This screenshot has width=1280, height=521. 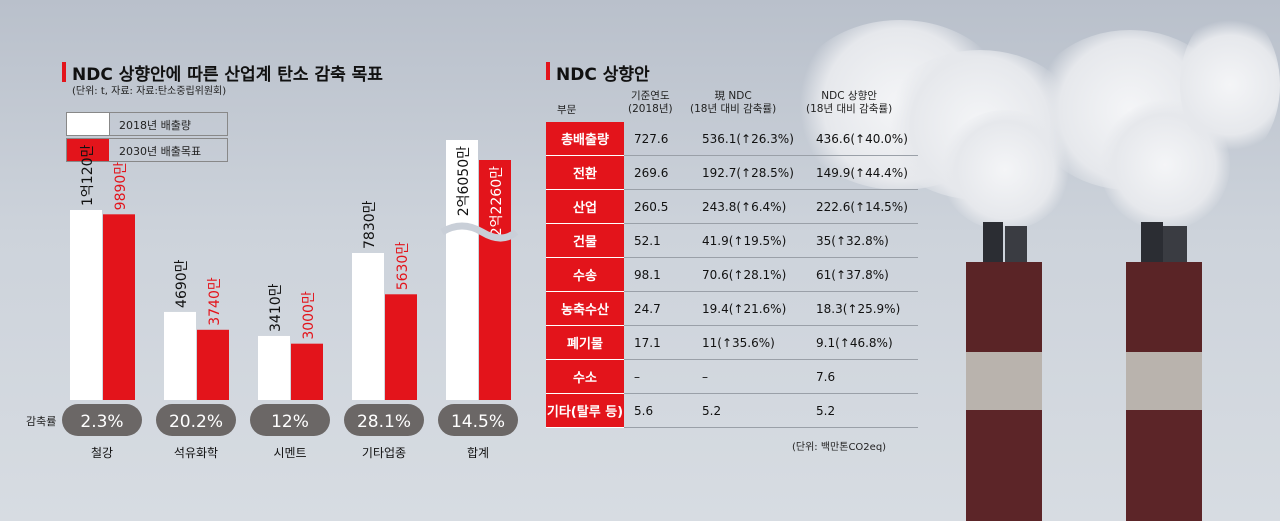 I want to click on cell-current: –, so click(x=749, y=376).